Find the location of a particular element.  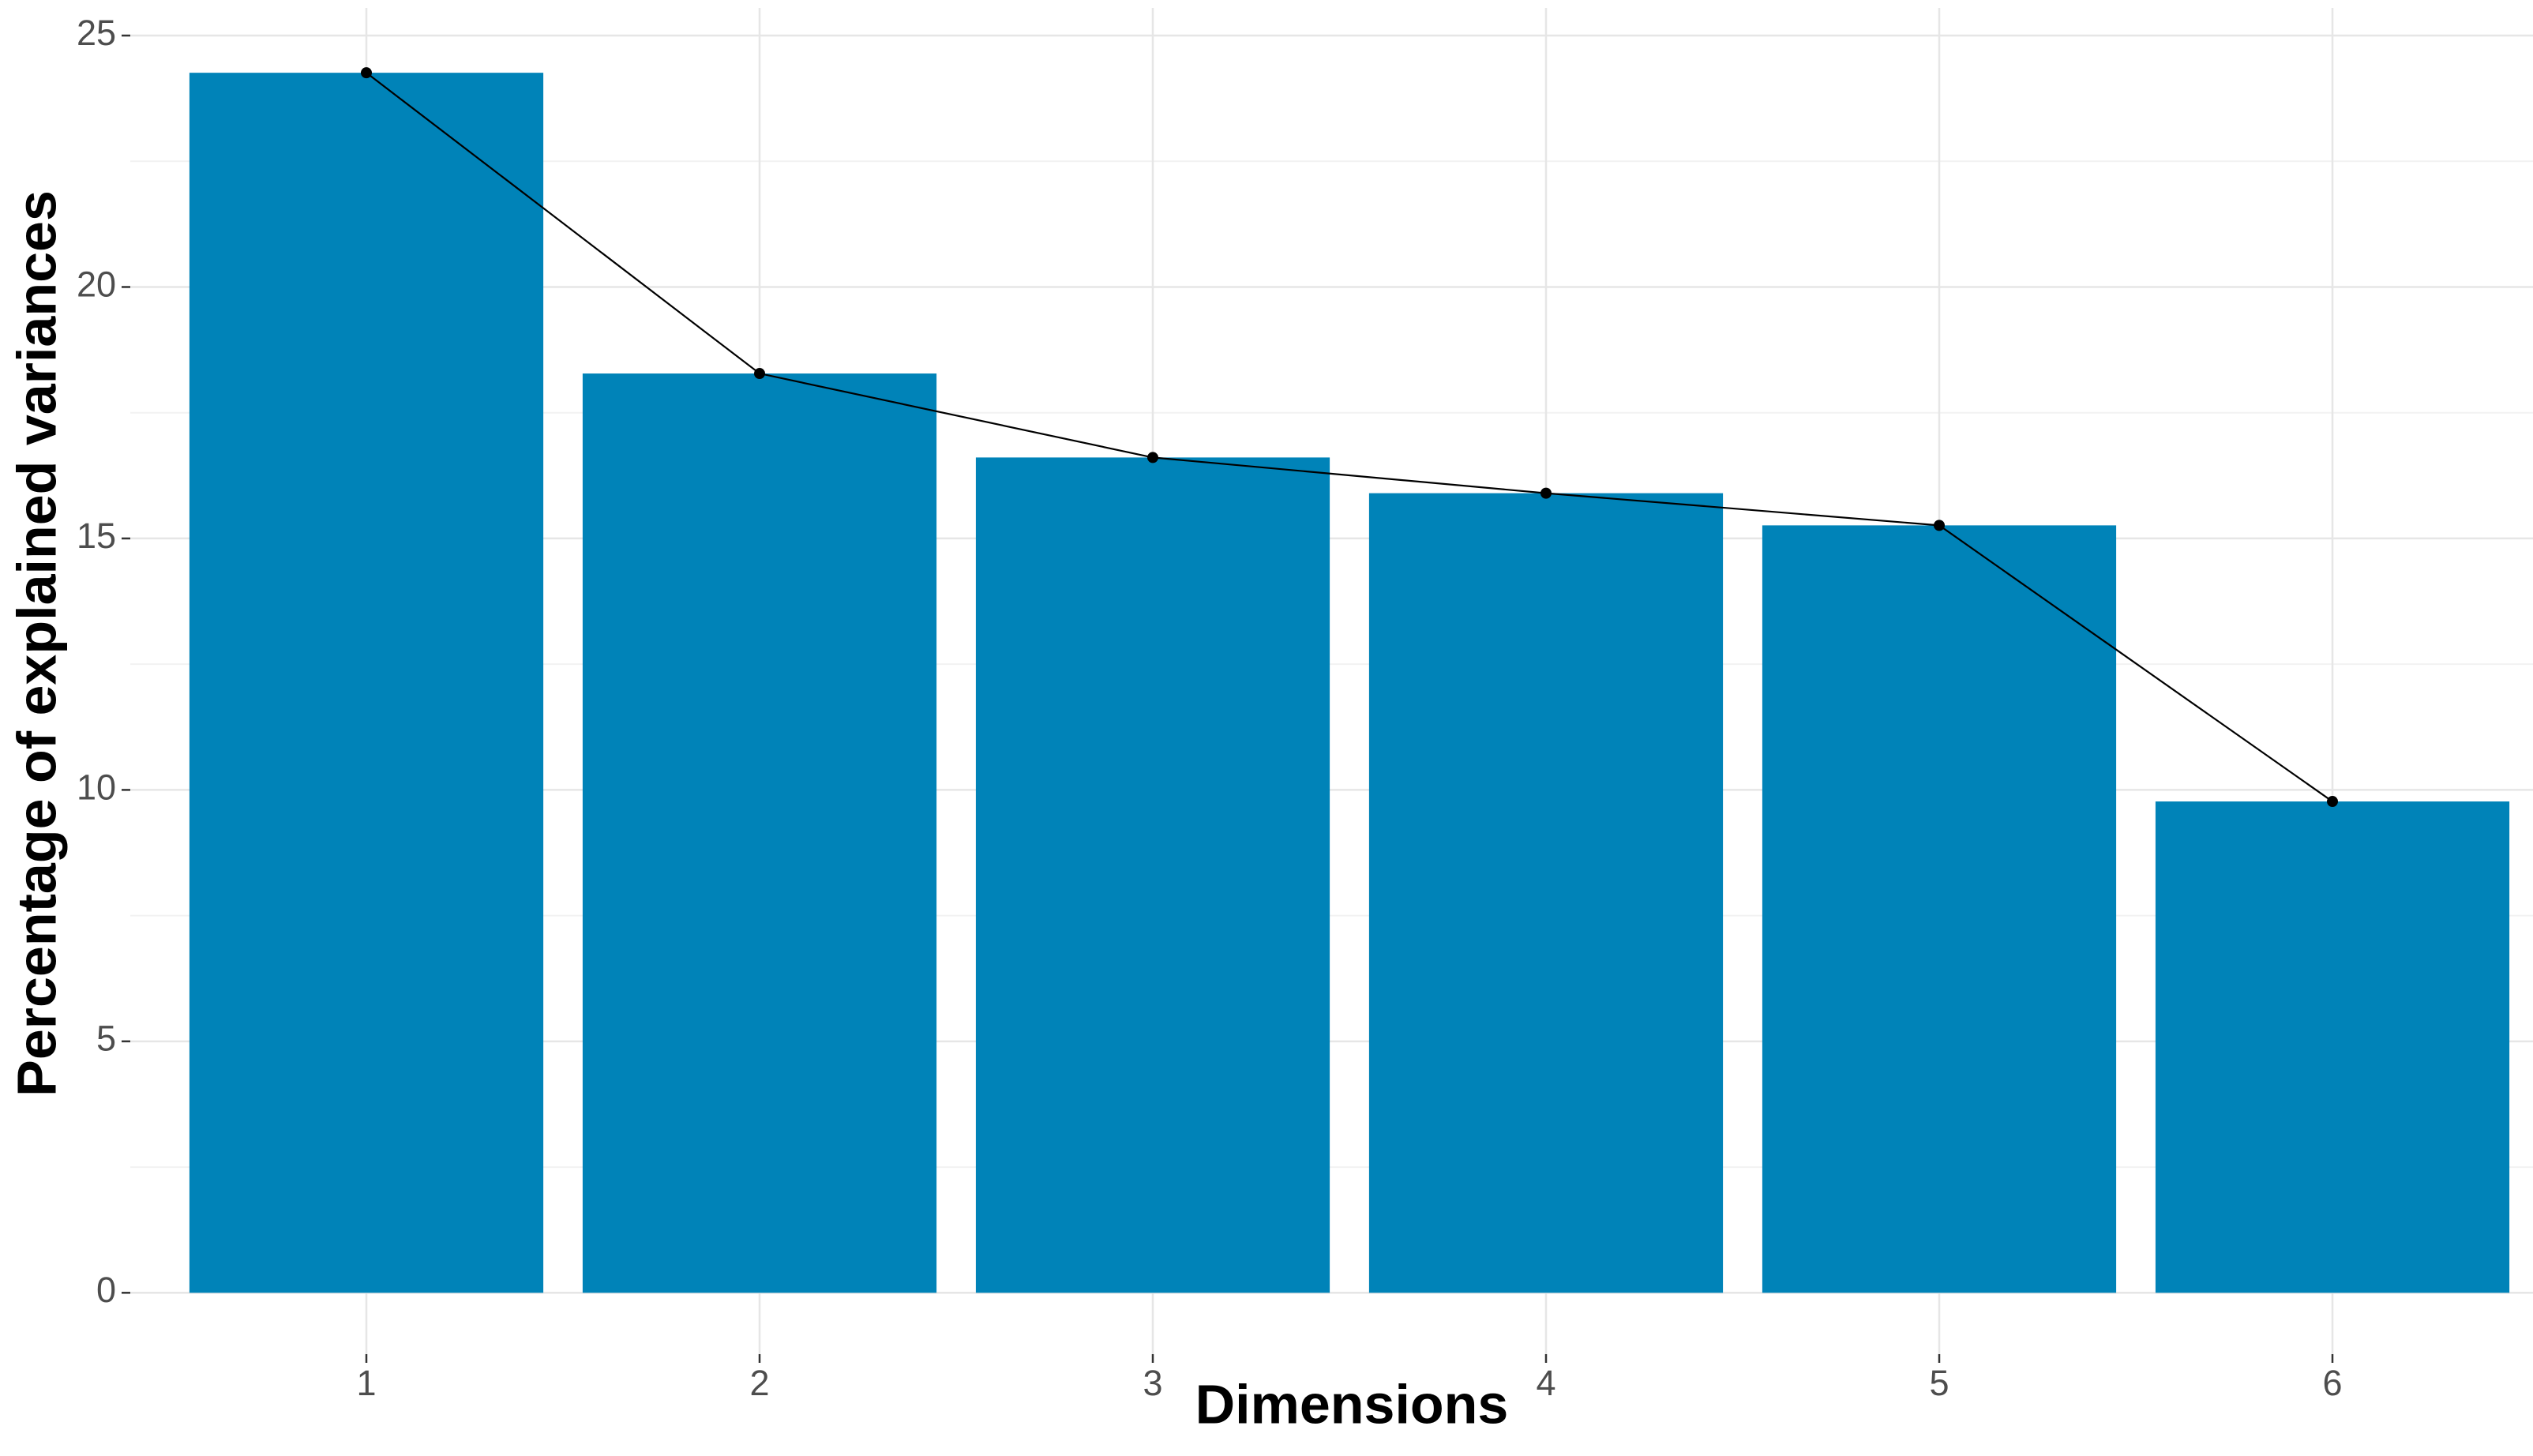

x-tick-label: 3 is located at coordinates (1152, 1383).